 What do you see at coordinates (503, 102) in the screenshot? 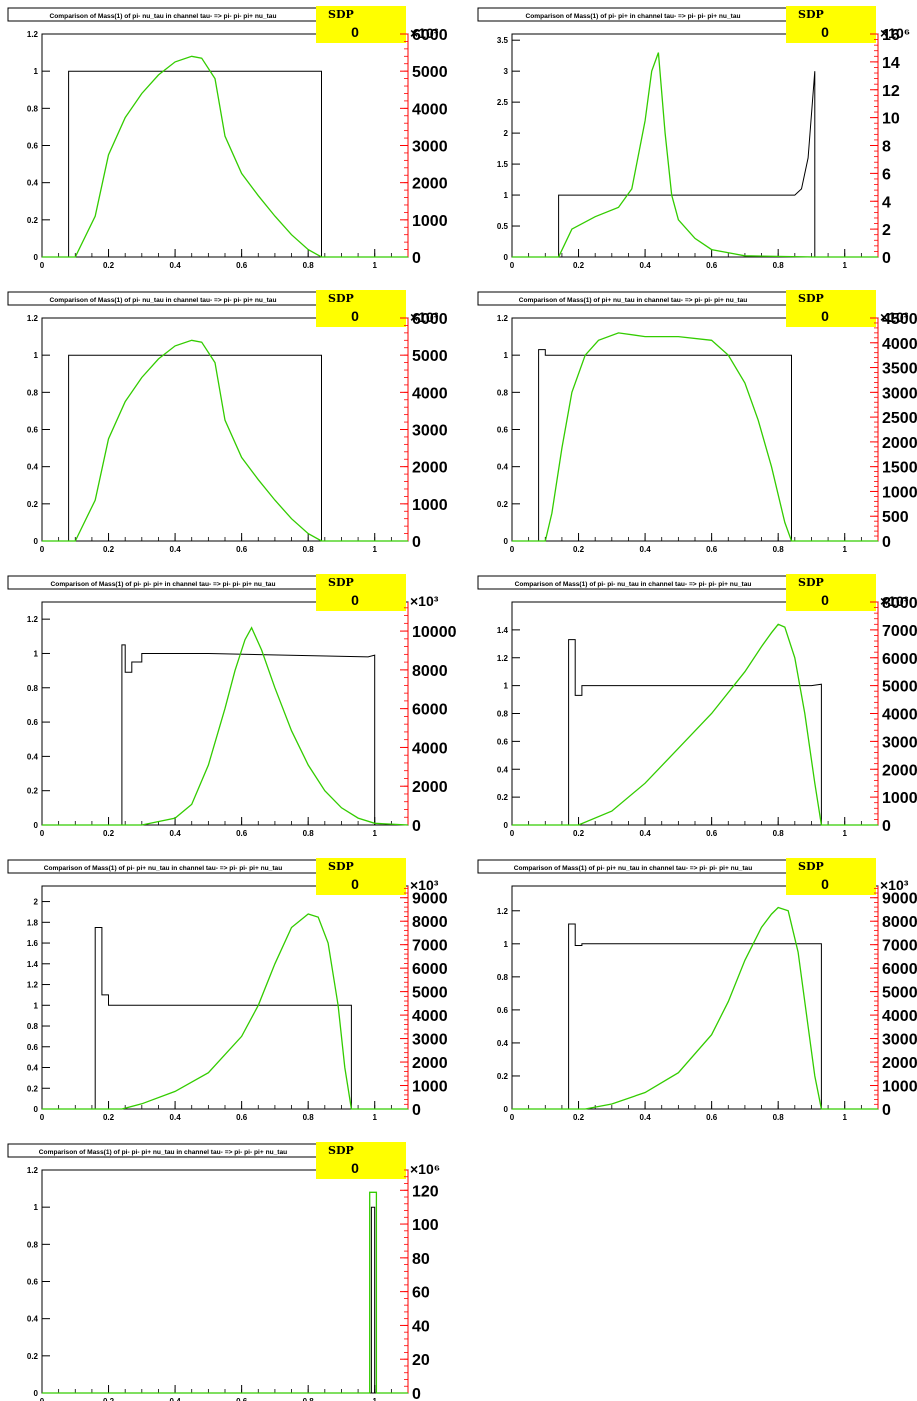
I see `y-tick-label: 2.5` at bounding box center [503, 102].